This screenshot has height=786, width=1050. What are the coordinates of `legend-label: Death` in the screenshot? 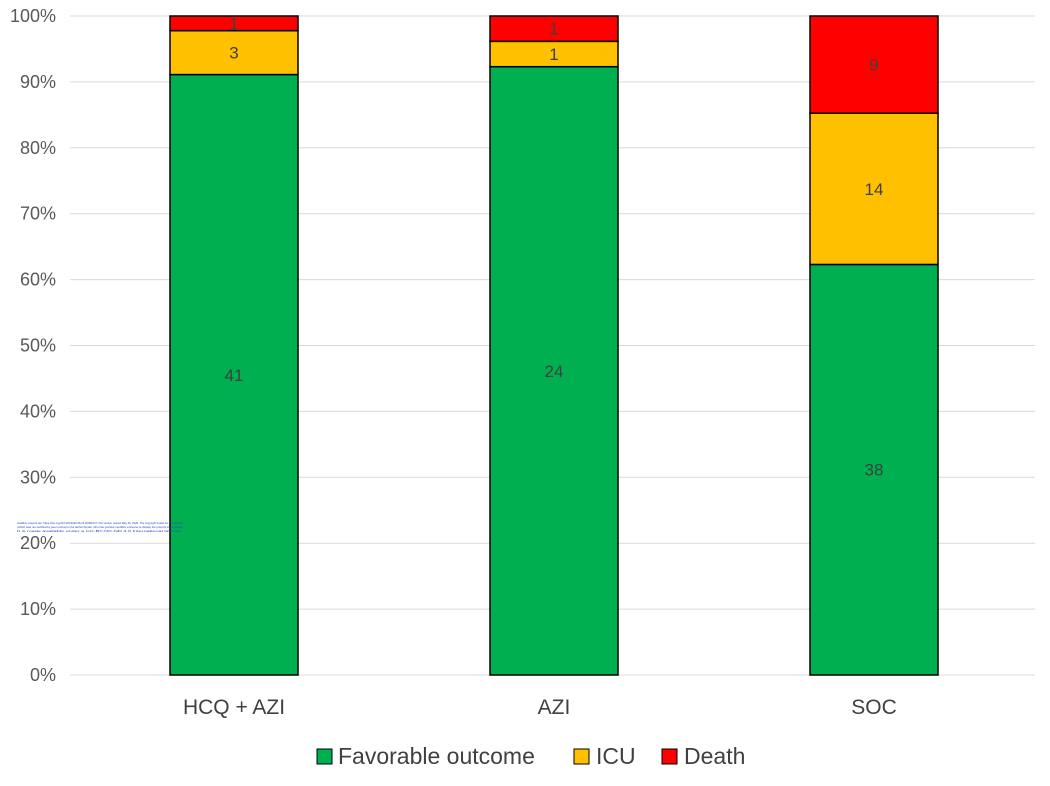 It's located at (714, 756).